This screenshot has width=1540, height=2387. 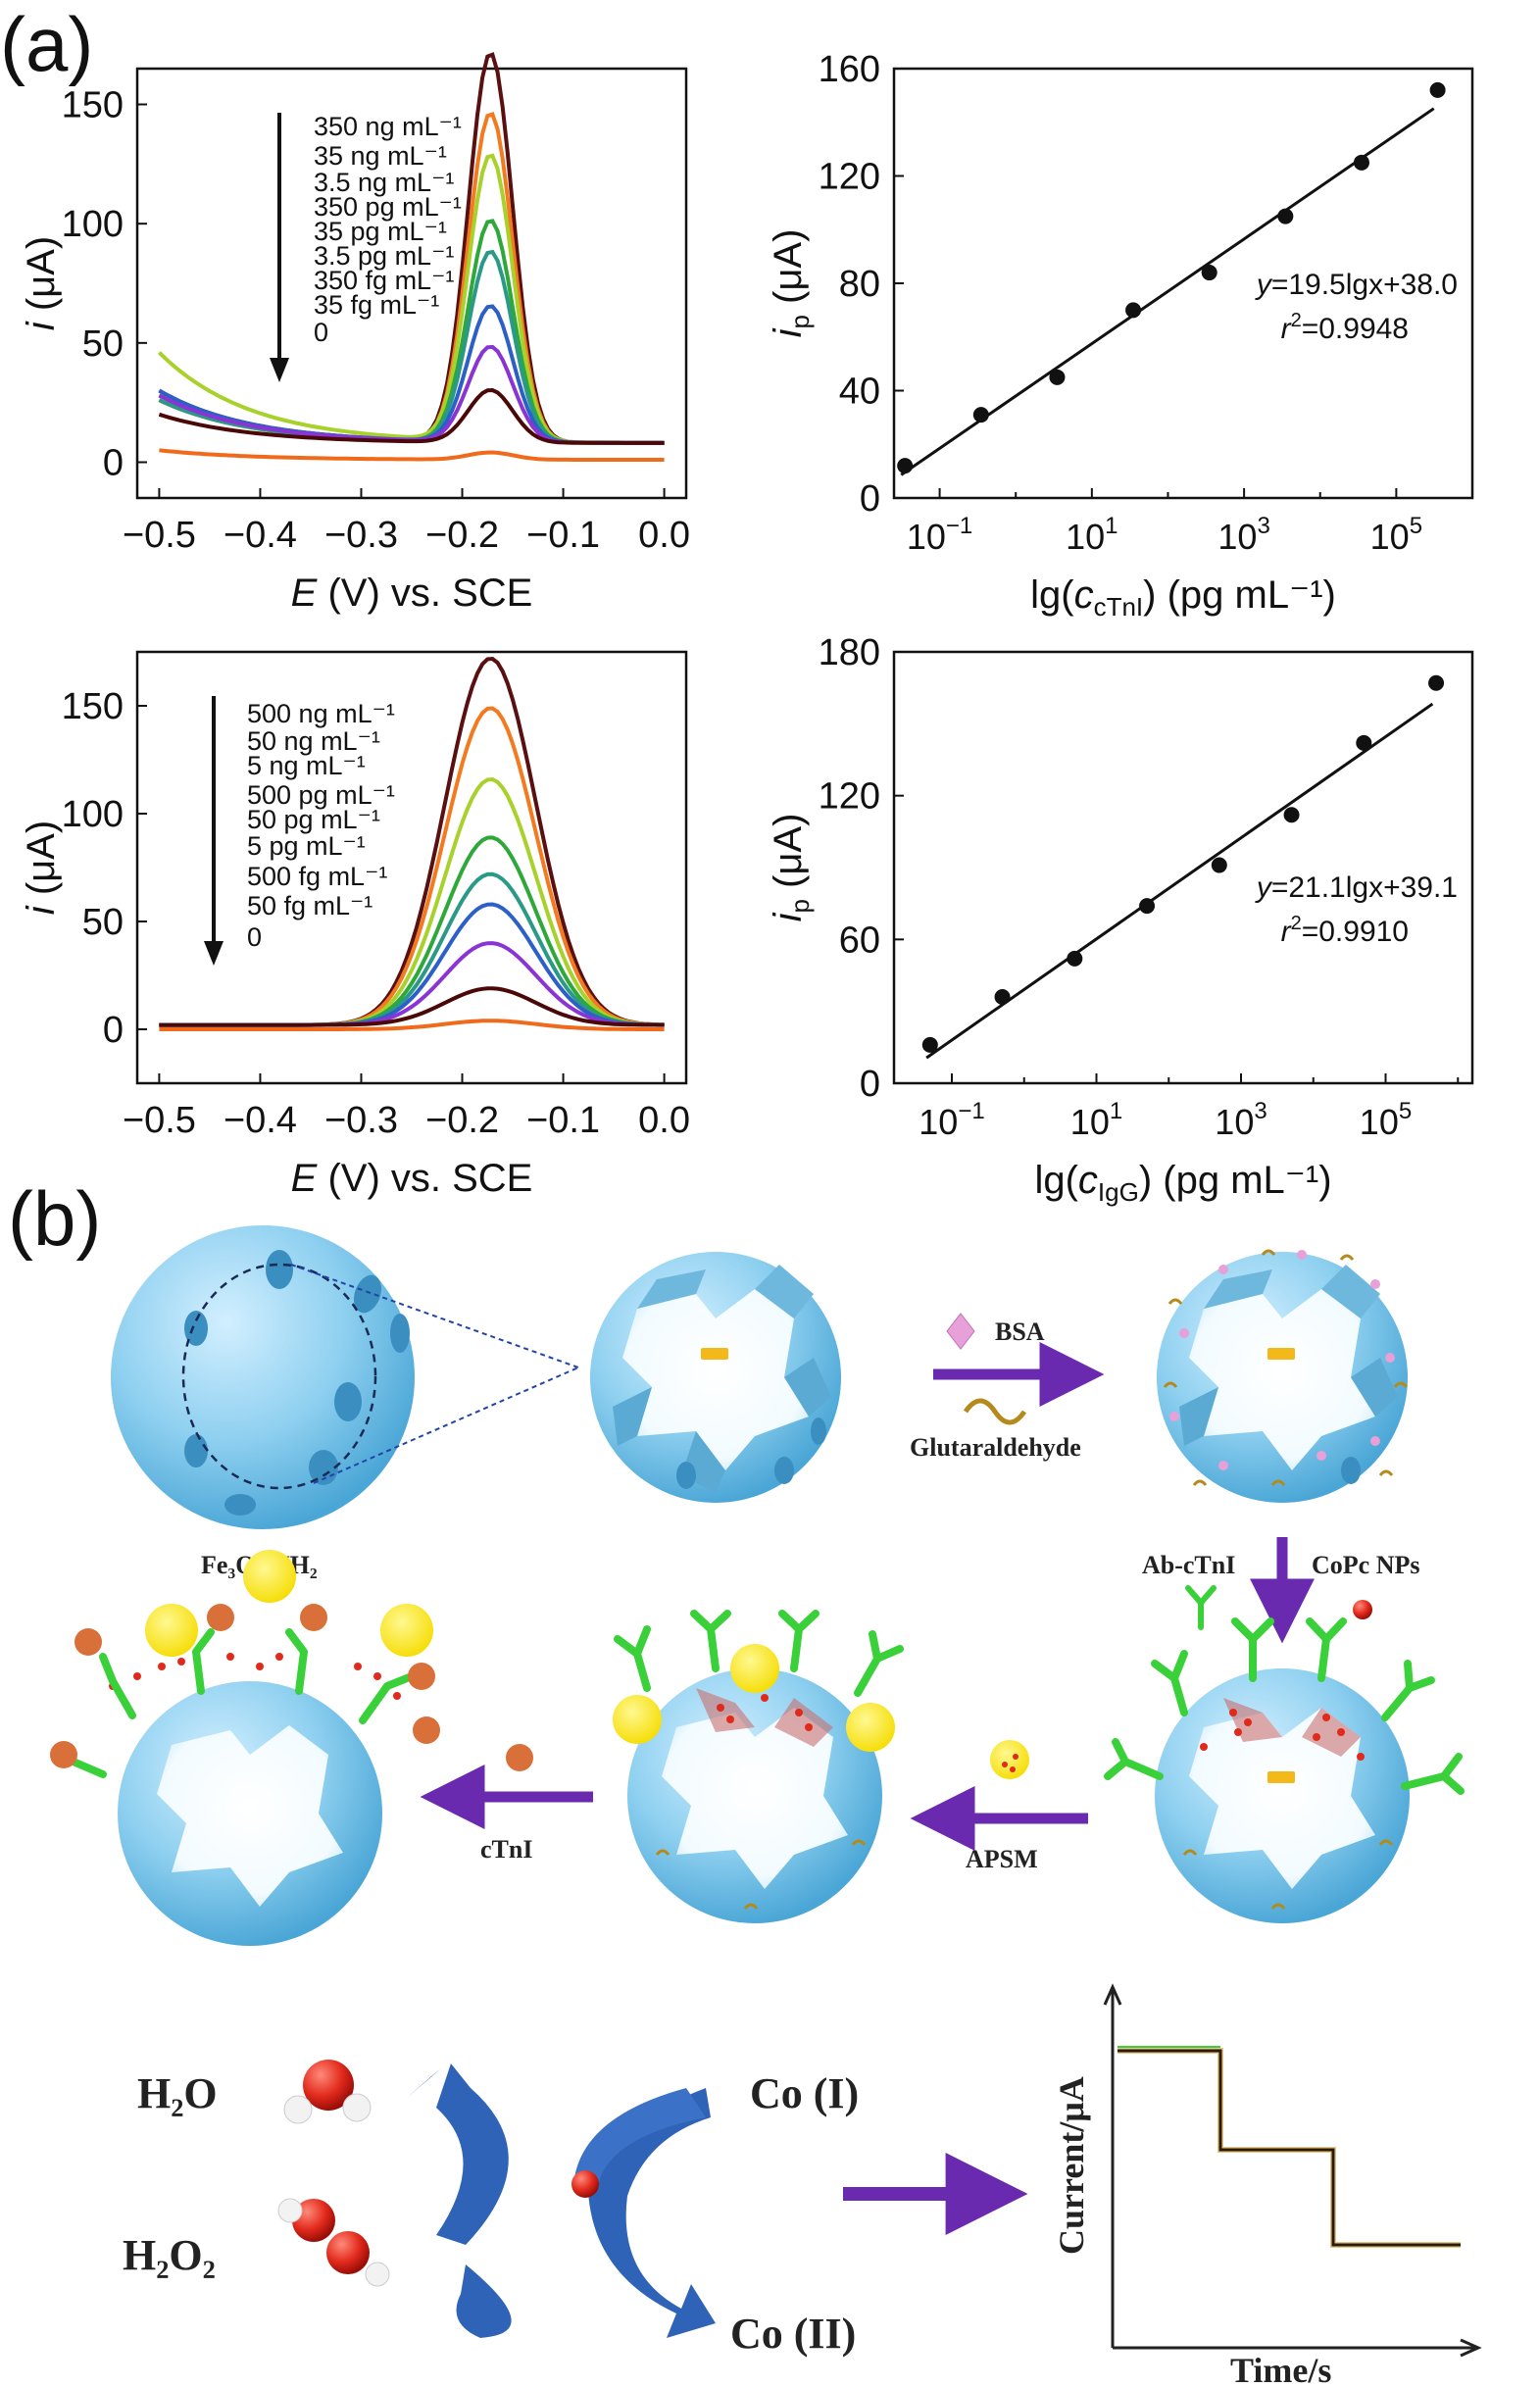 What do you see at coordinates (1241, 1120) in the screenshot?
I see `x-tick-label: 10³` at bounding box center [1241, 1120].